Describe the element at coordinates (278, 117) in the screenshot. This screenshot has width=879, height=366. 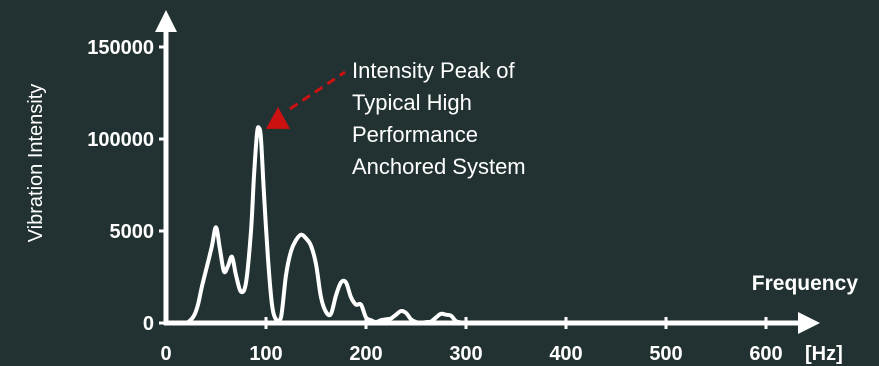
I see `annotation-marker` at that location.